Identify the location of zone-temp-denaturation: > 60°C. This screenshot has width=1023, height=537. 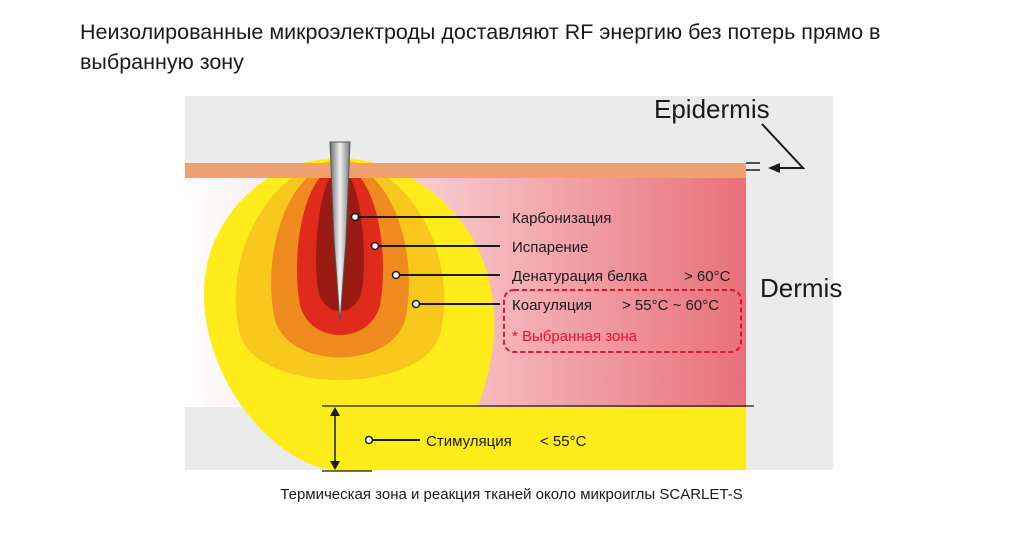
(707, 276).